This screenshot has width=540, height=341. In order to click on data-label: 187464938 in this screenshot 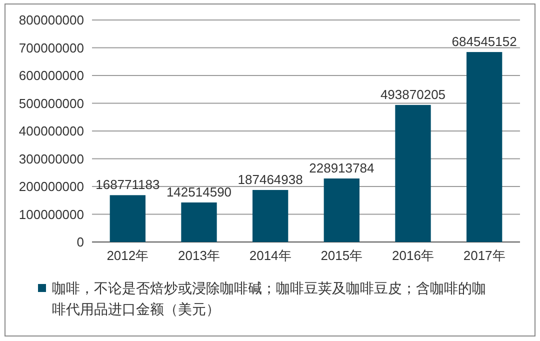, I will do `click(270, 179)`.